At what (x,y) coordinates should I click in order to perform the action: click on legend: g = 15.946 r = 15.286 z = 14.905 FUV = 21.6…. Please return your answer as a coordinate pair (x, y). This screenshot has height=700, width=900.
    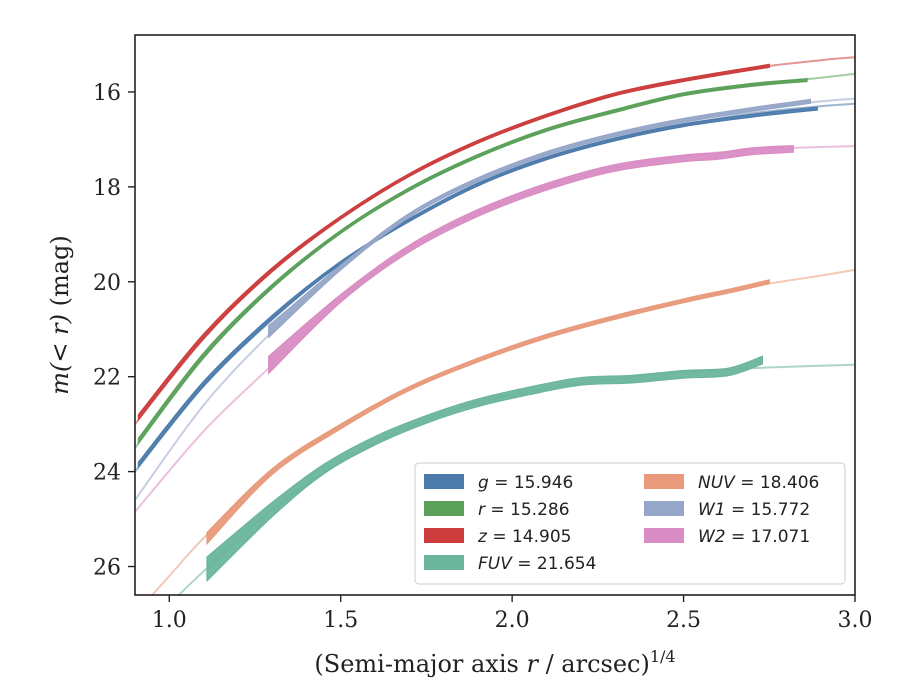
    Looking at the image, I should click on (630, 523).